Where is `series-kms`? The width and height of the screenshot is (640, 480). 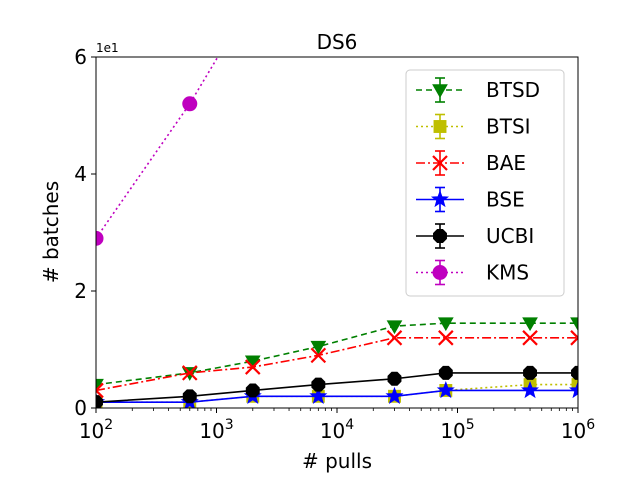
series-kms is located at coordinates (157, 151).